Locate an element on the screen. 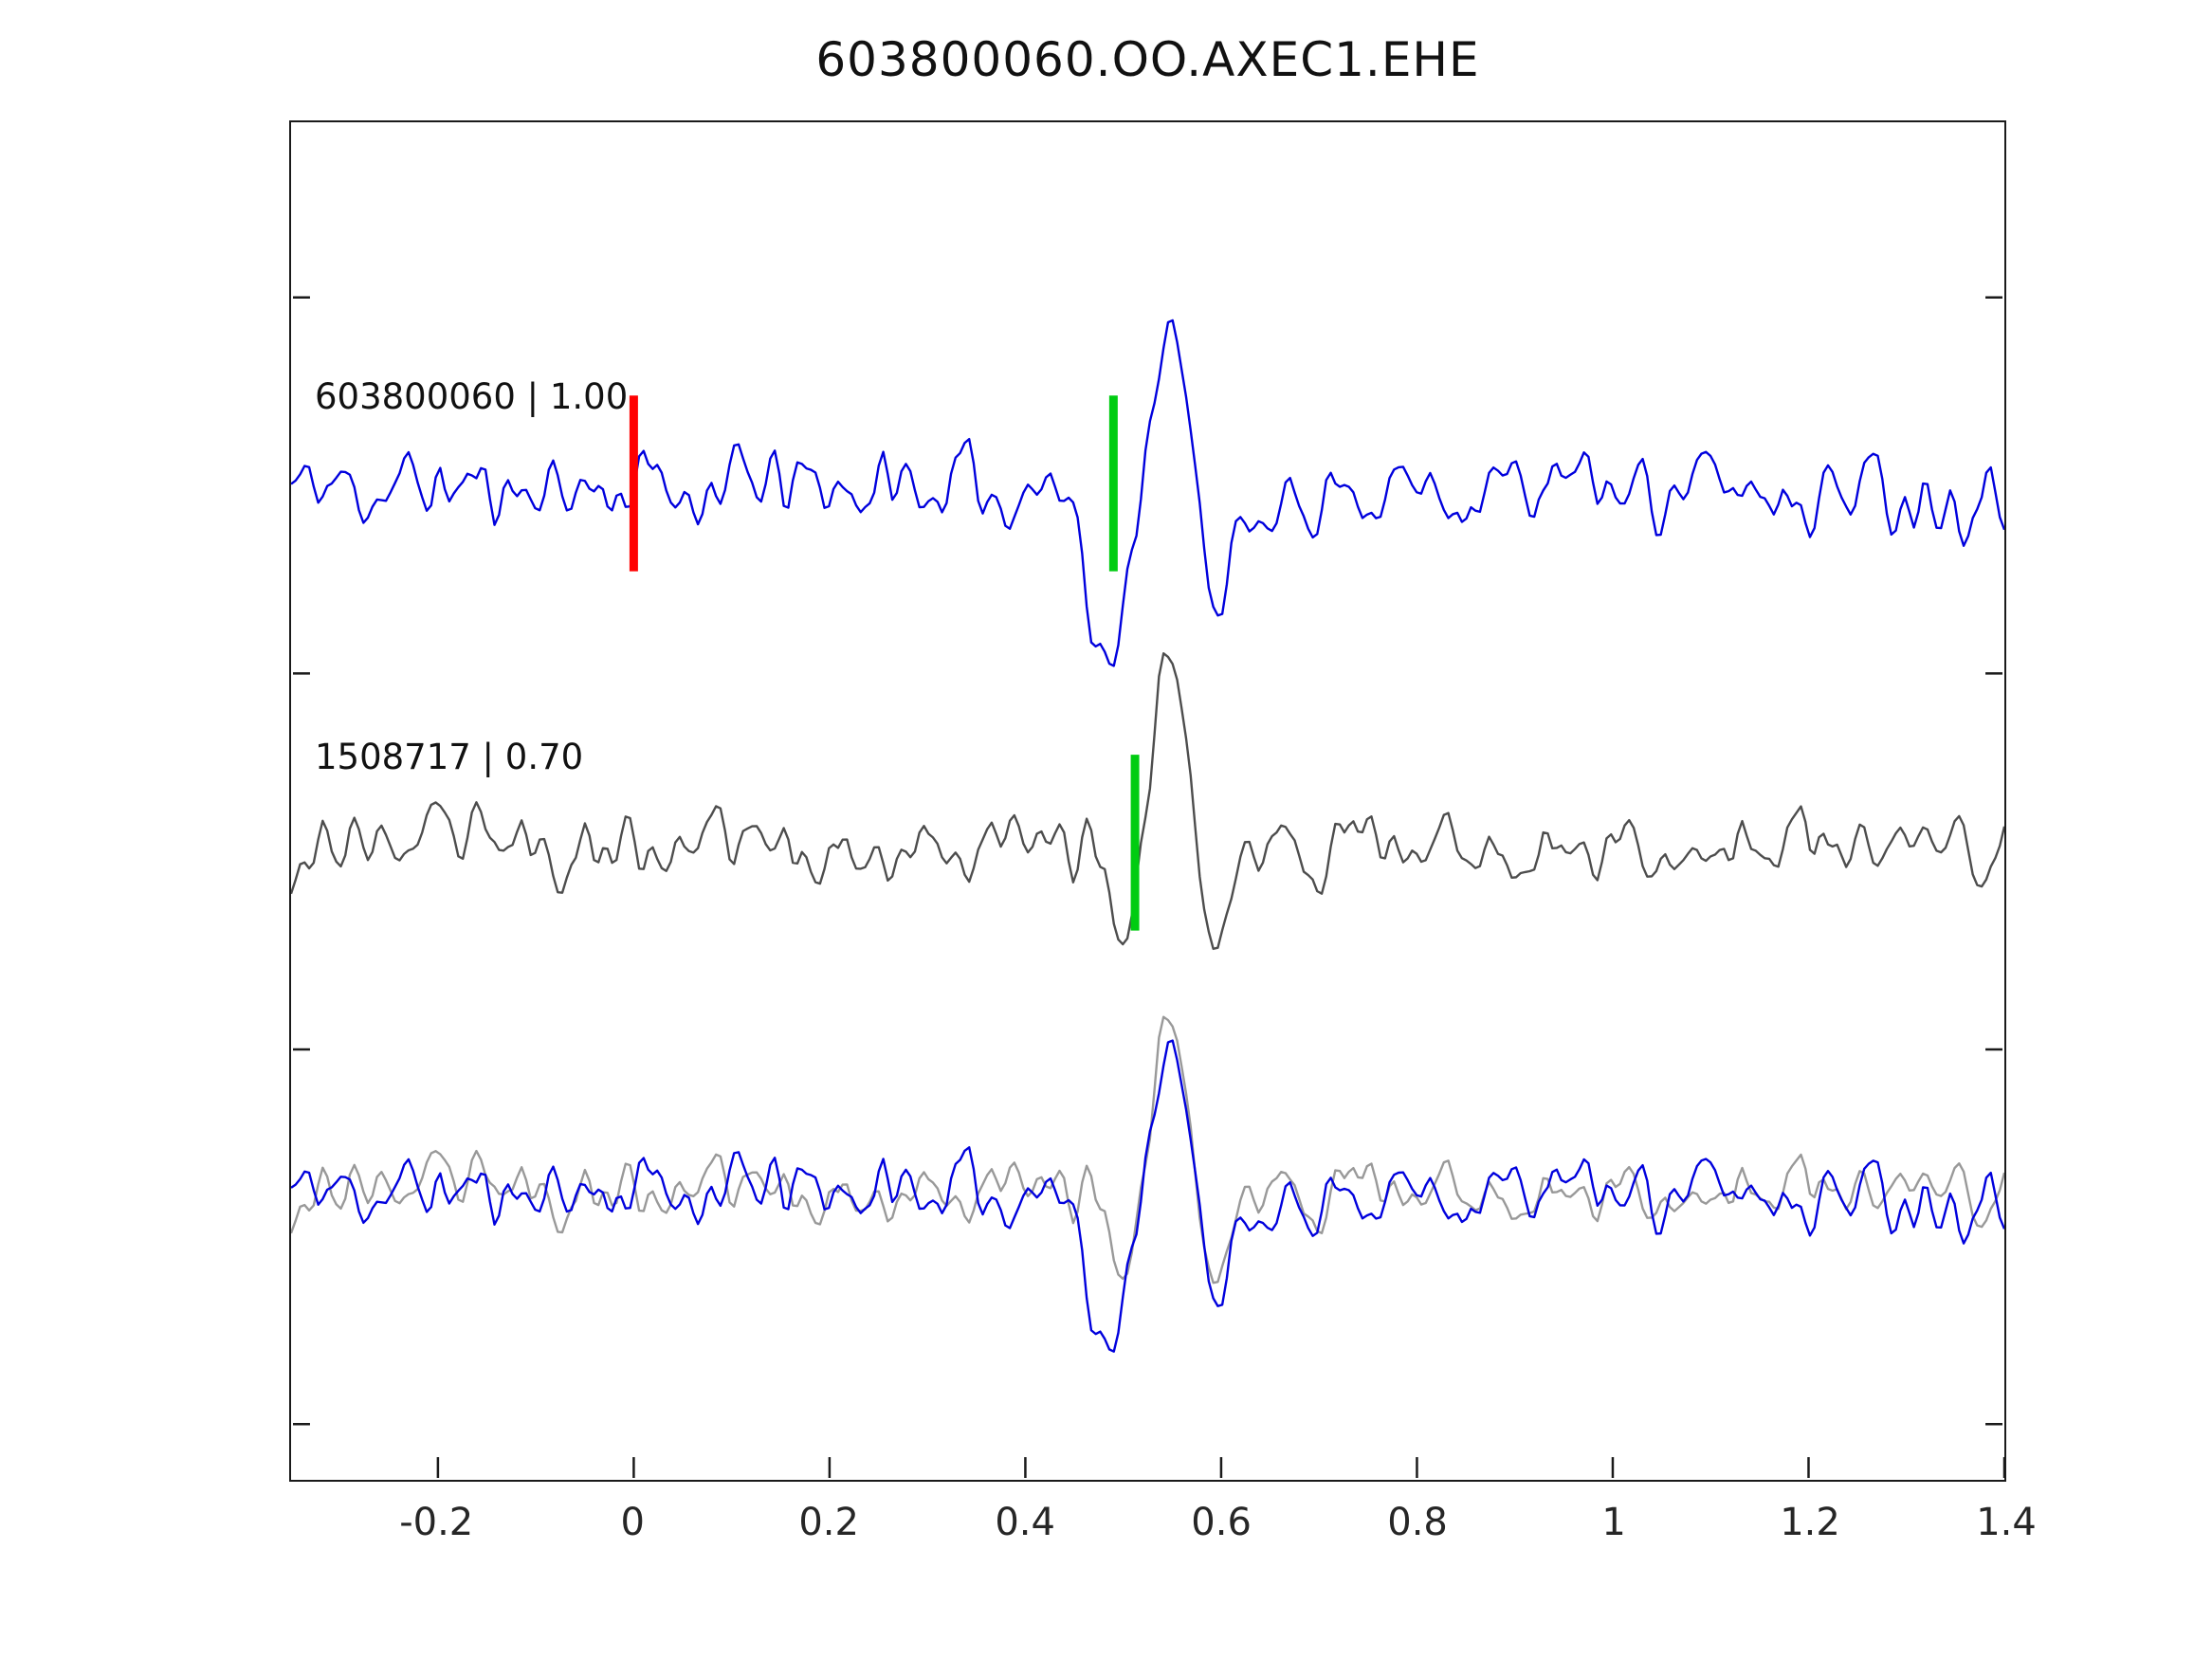 This screenshot has width=2212, height=1659. x-tick-label: -0.2 is located at coordinates (436, 1522).